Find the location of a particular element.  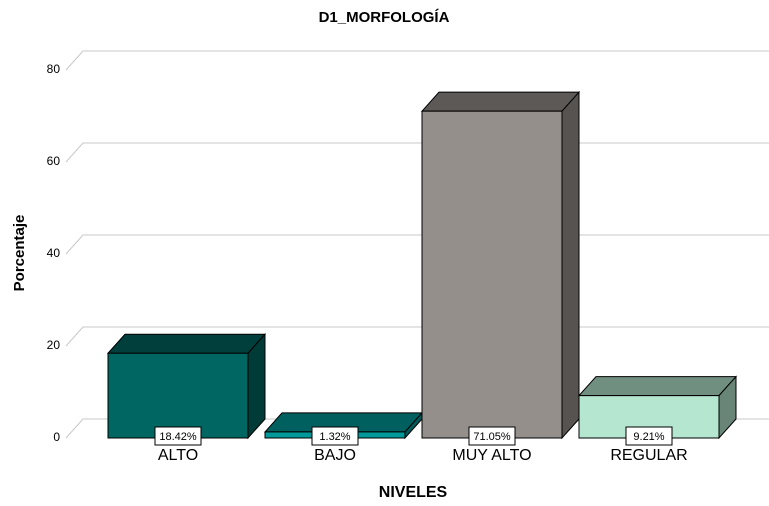

bar: 1.32% is located at coordinates (343, 428).